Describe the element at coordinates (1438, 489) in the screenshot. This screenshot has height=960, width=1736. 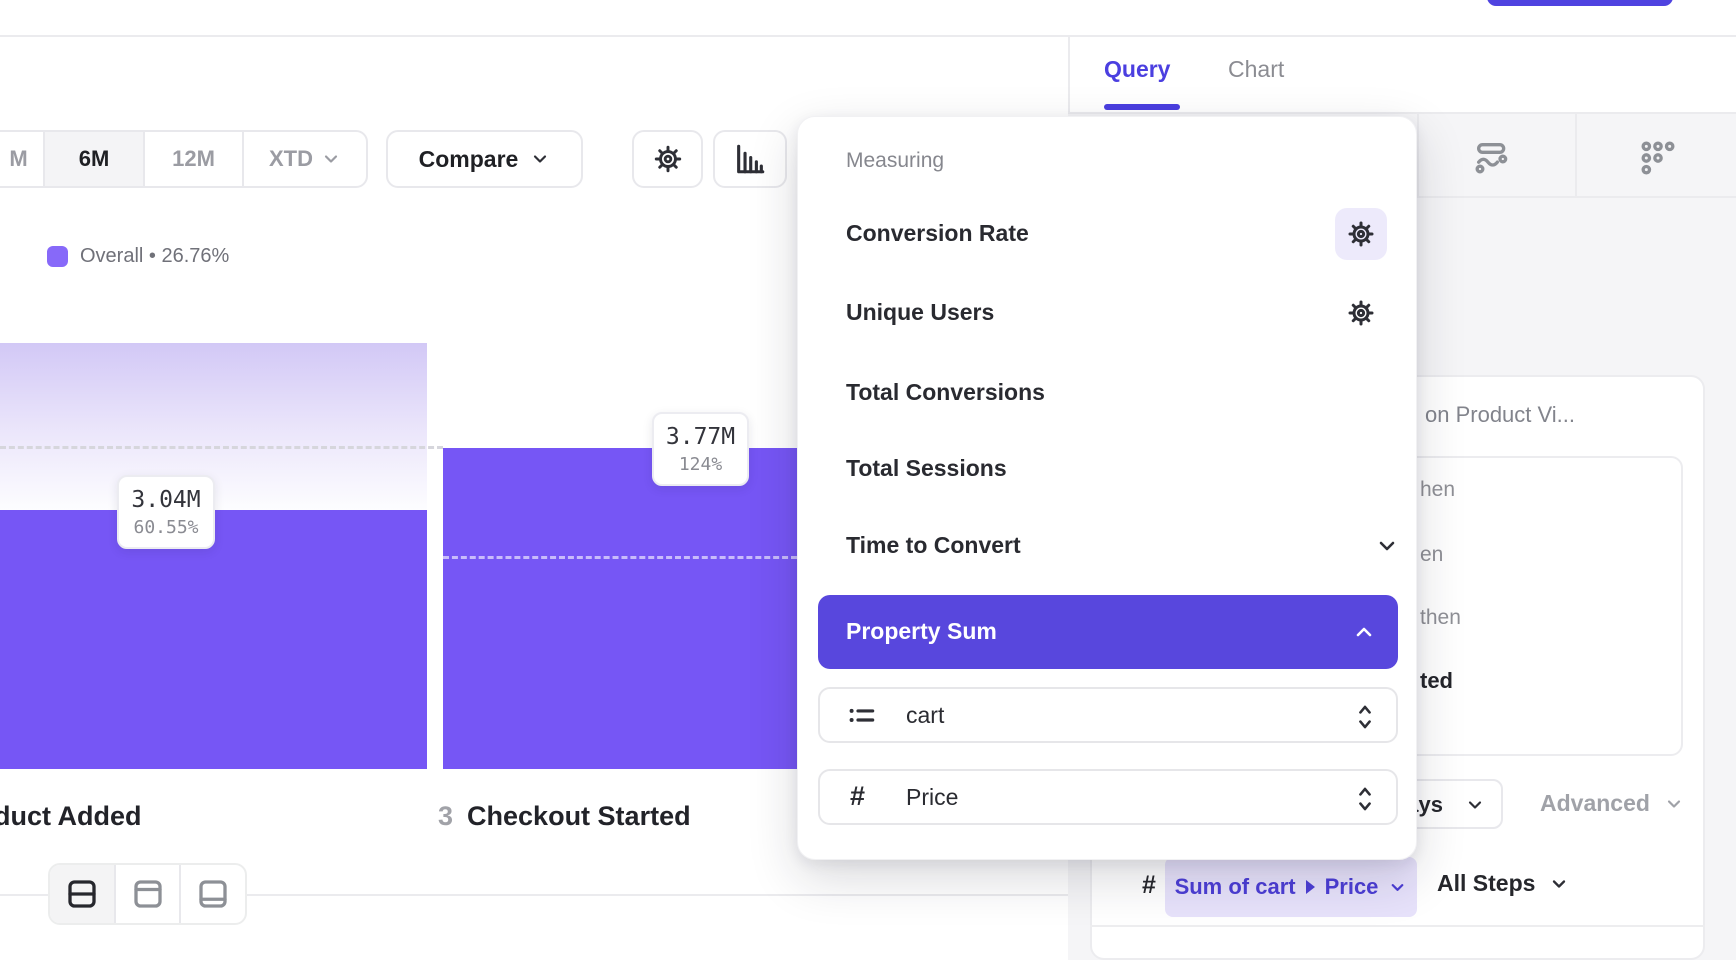
I see `step-row-partial-1: hen` at that location.